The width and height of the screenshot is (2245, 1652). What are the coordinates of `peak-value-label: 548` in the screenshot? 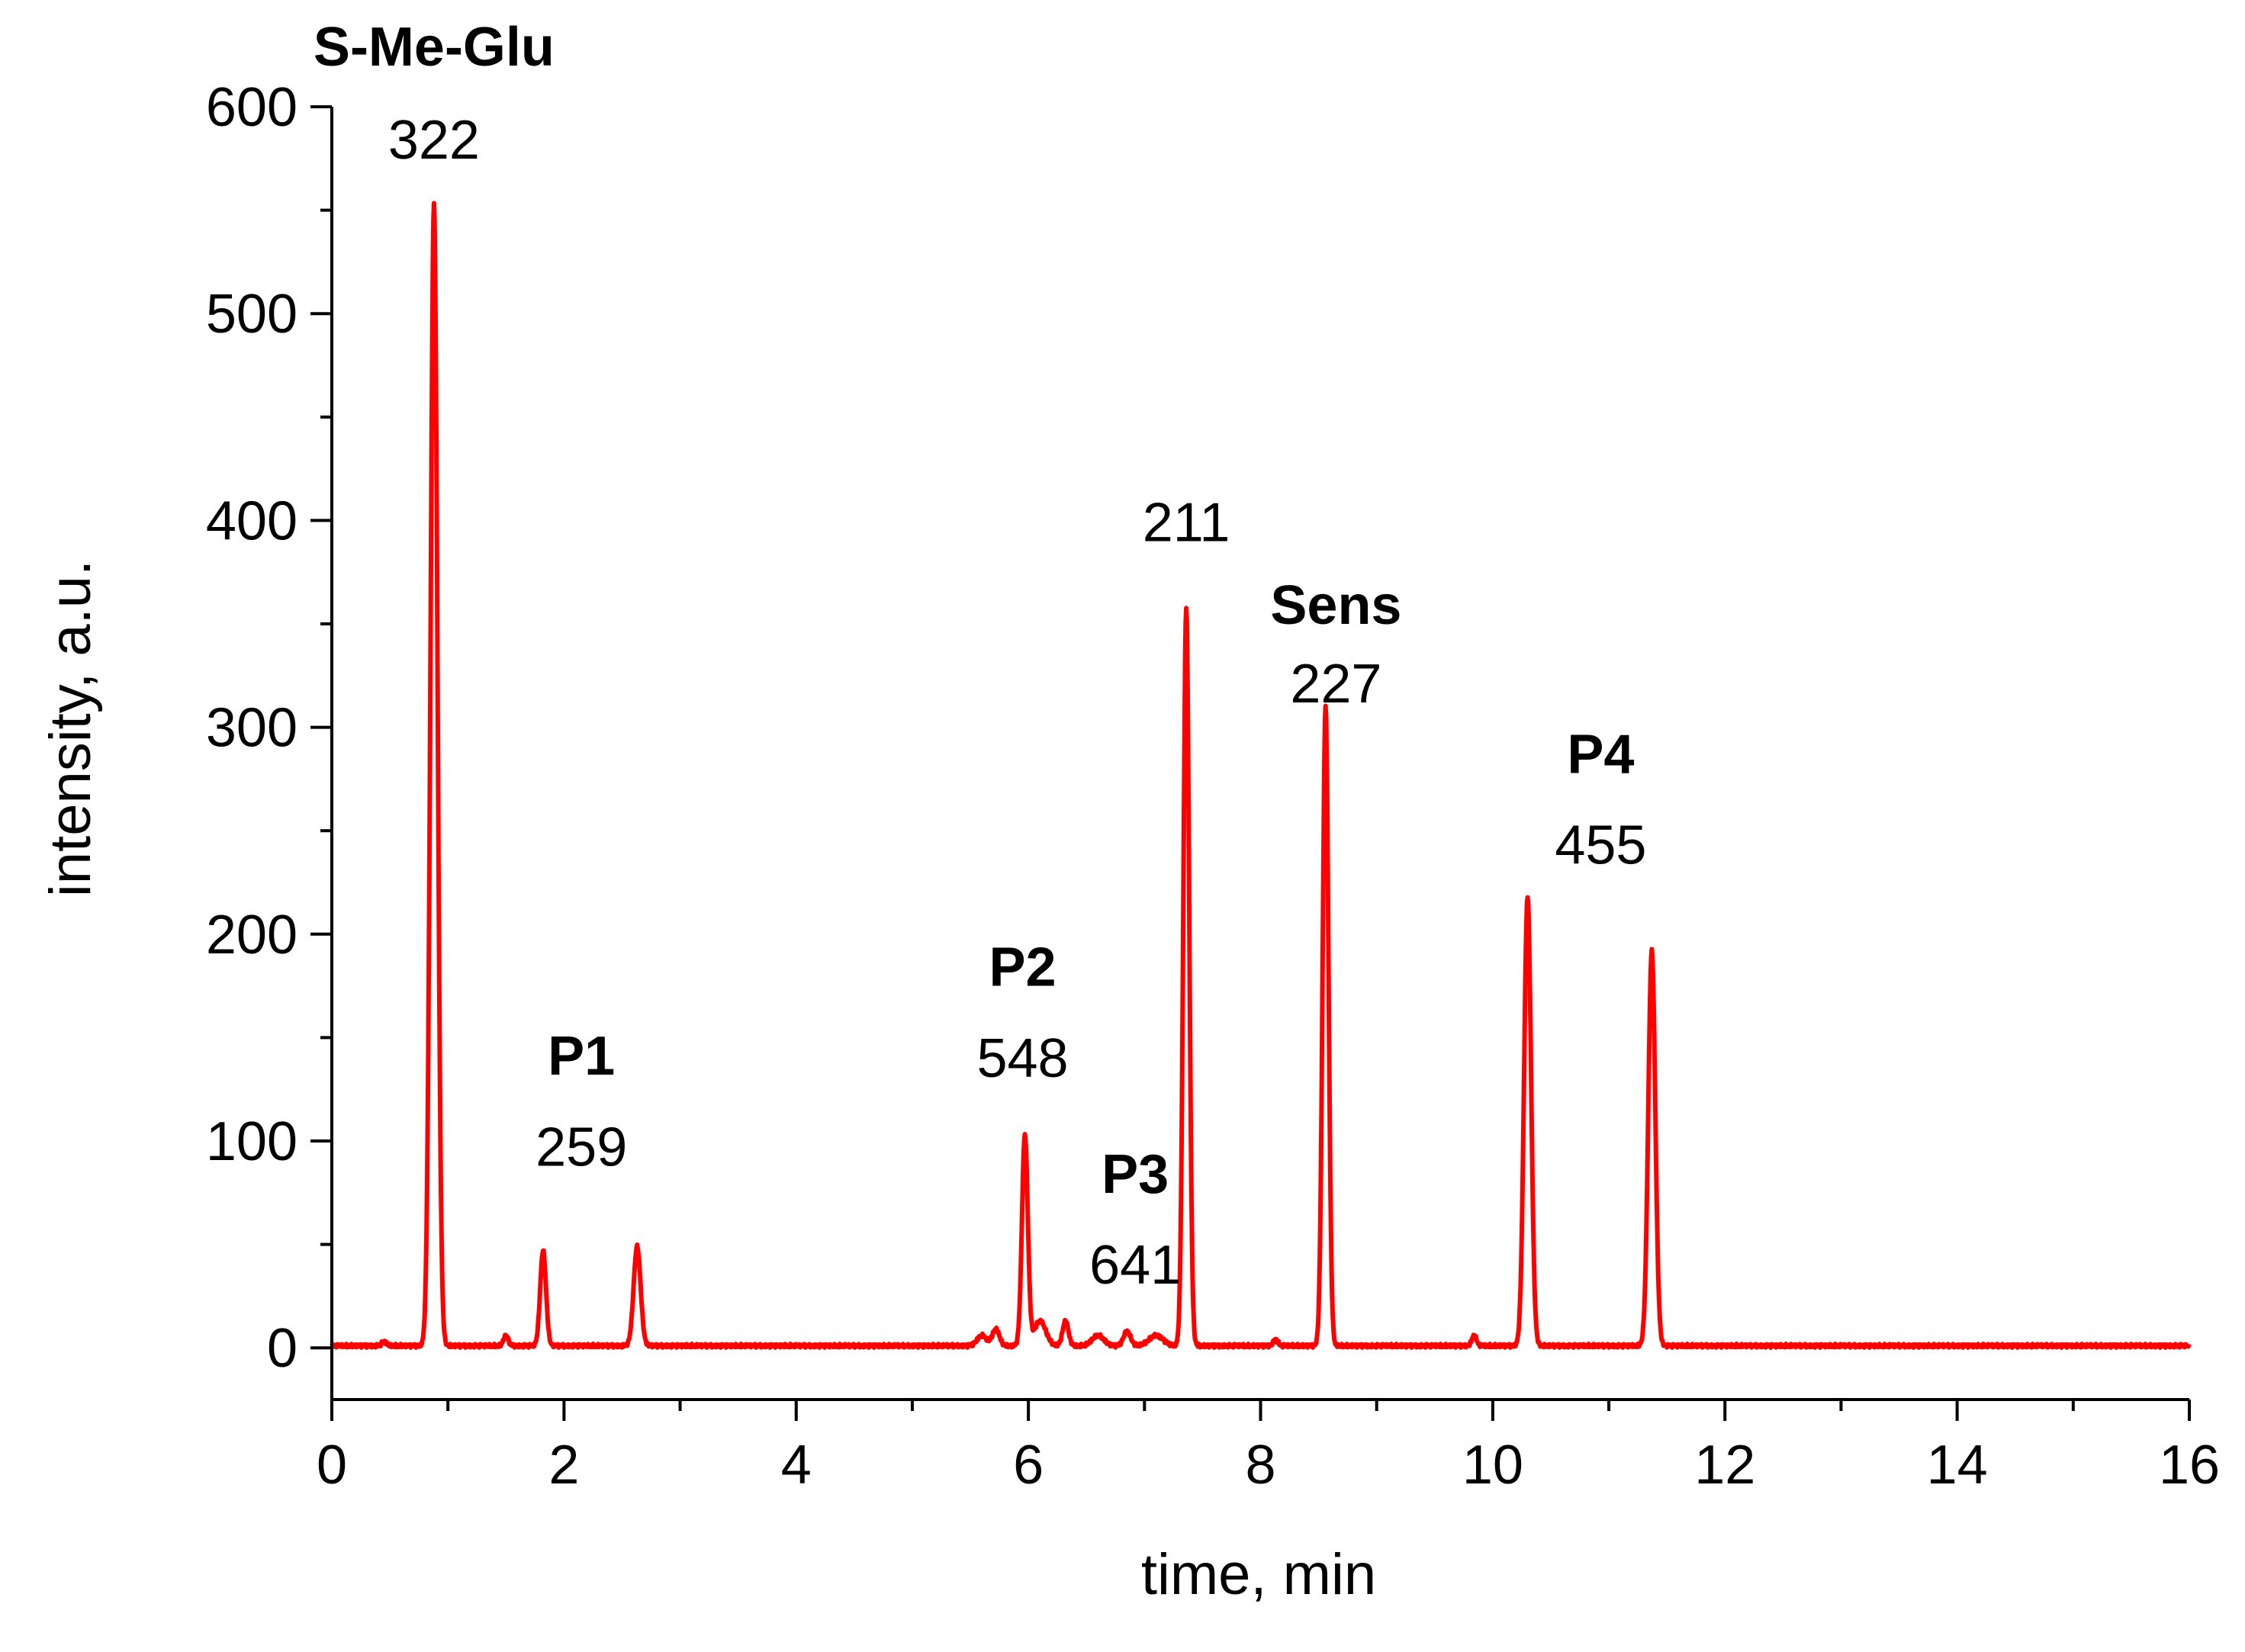 It's located at (1022, 1059).